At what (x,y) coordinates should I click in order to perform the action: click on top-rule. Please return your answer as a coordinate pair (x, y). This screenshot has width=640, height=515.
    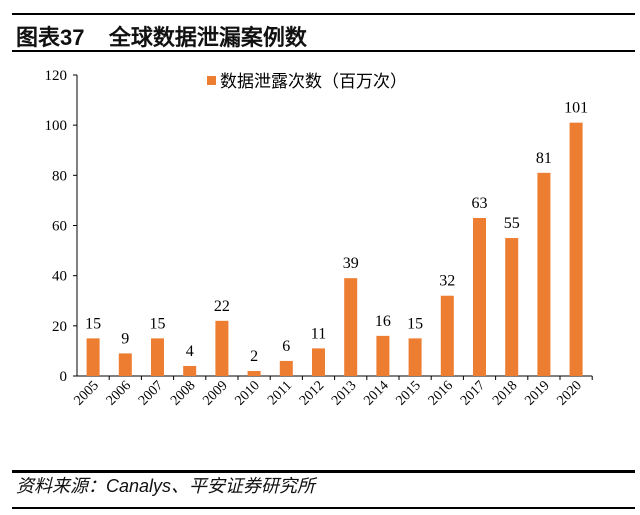
    Looking at the image, I should click on (323, 14).